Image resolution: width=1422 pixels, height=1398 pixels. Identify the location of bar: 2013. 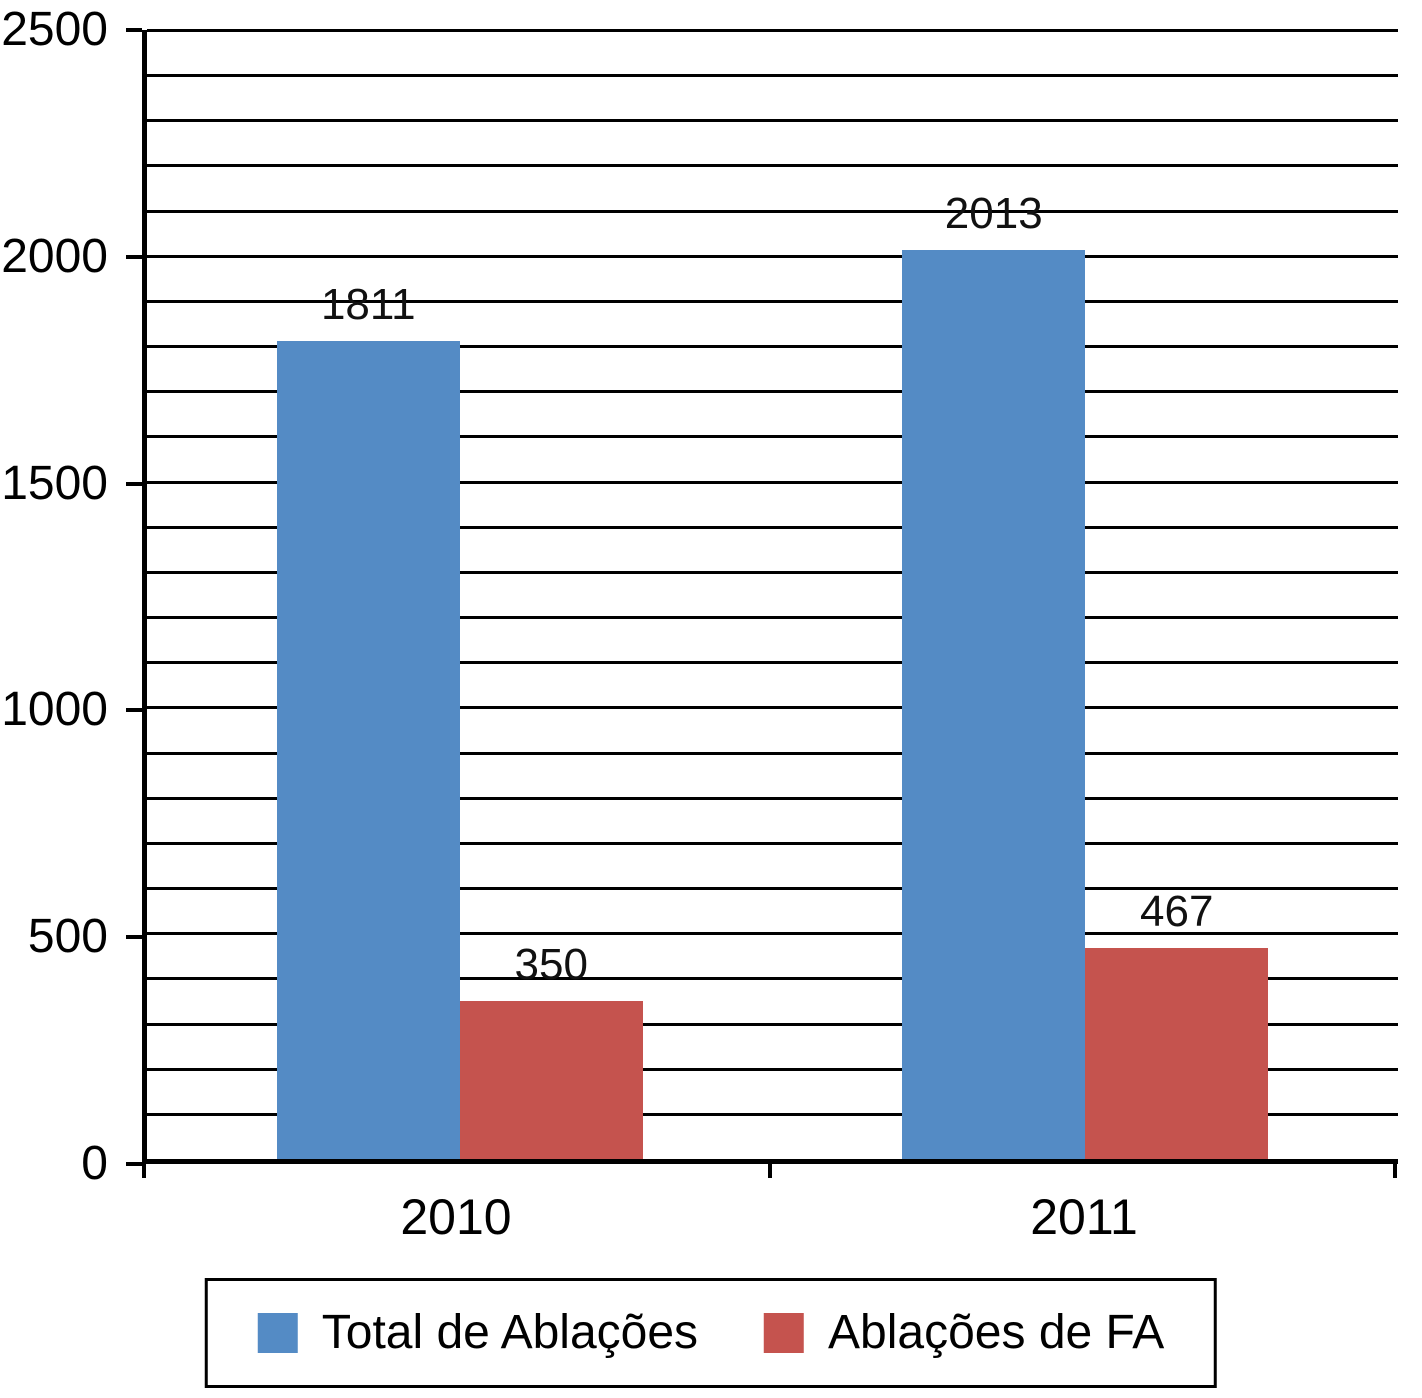
(994, 675).